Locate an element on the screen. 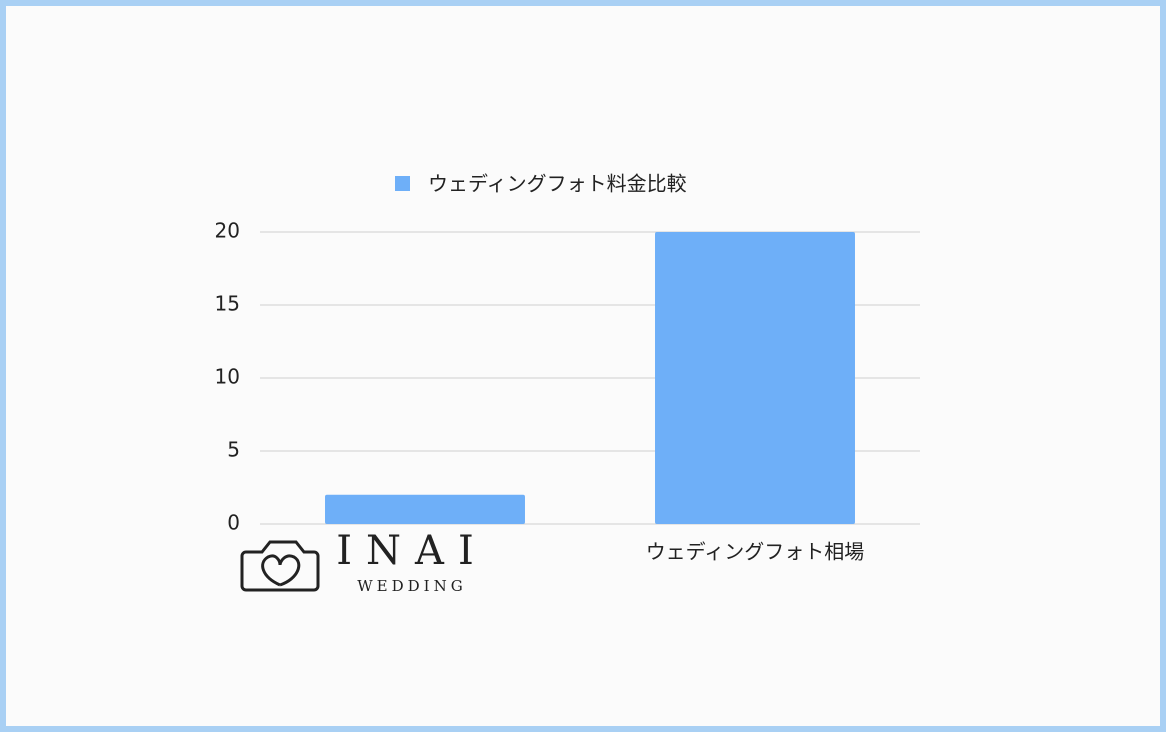 This screenshot has height=736, width=1166. y-tick-label: 5 is located at coordinates (233, 450).